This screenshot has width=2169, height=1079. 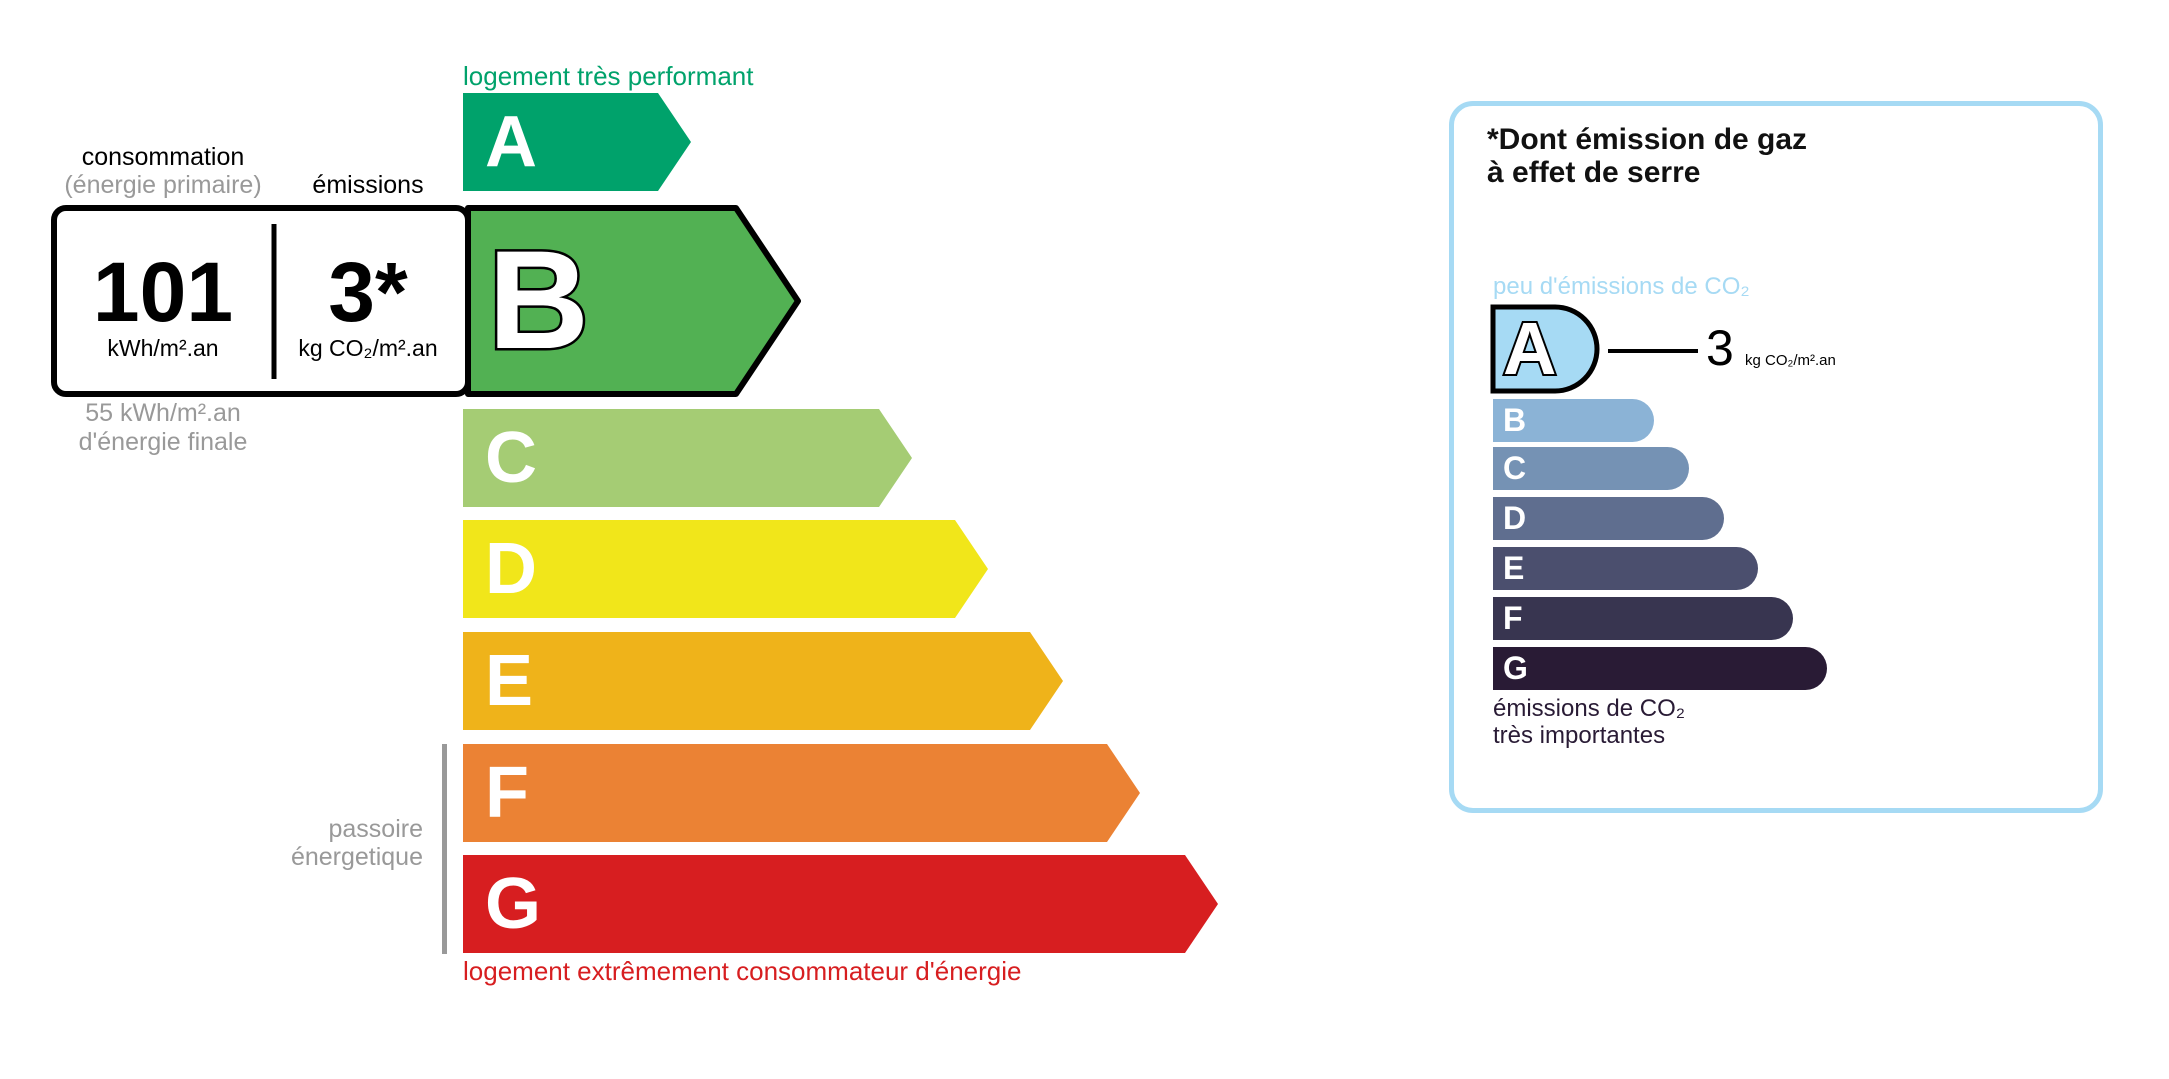 What do you see at coordinates (1591, 468) in the screenshot?
I see `ghg-class-c: C` at bounding box center [1591, 468].